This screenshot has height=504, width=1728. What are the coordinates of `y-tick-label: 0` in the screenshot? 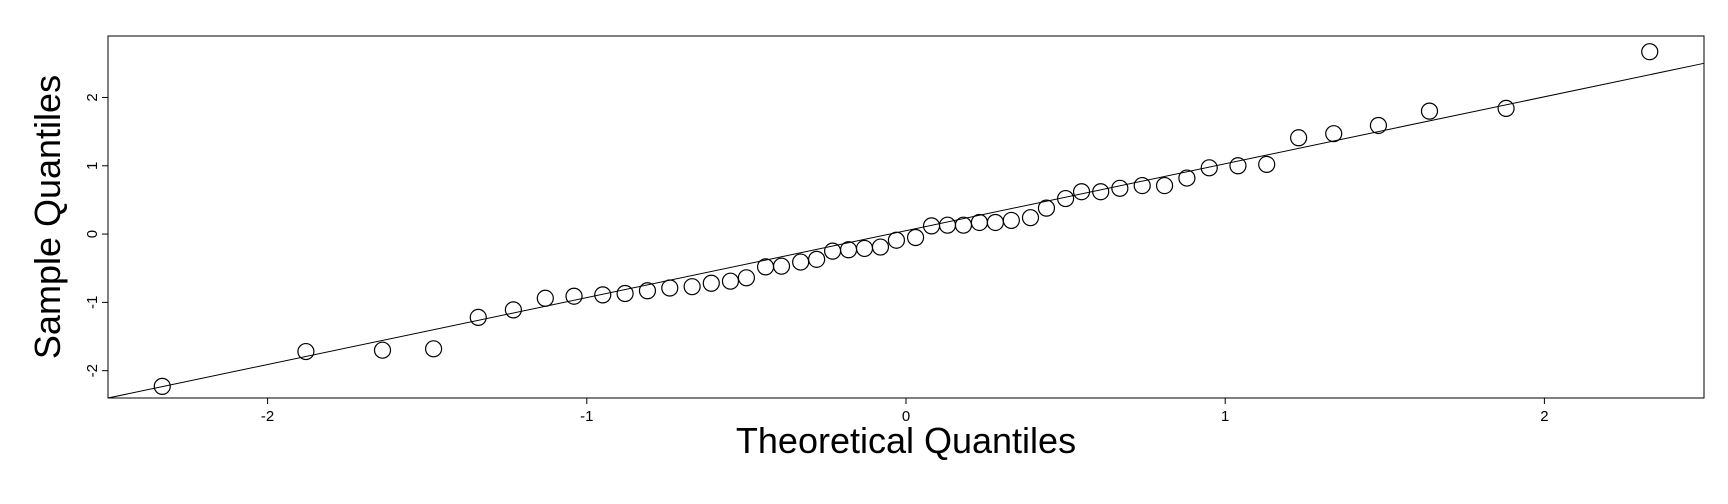 It's located at (92, 234).